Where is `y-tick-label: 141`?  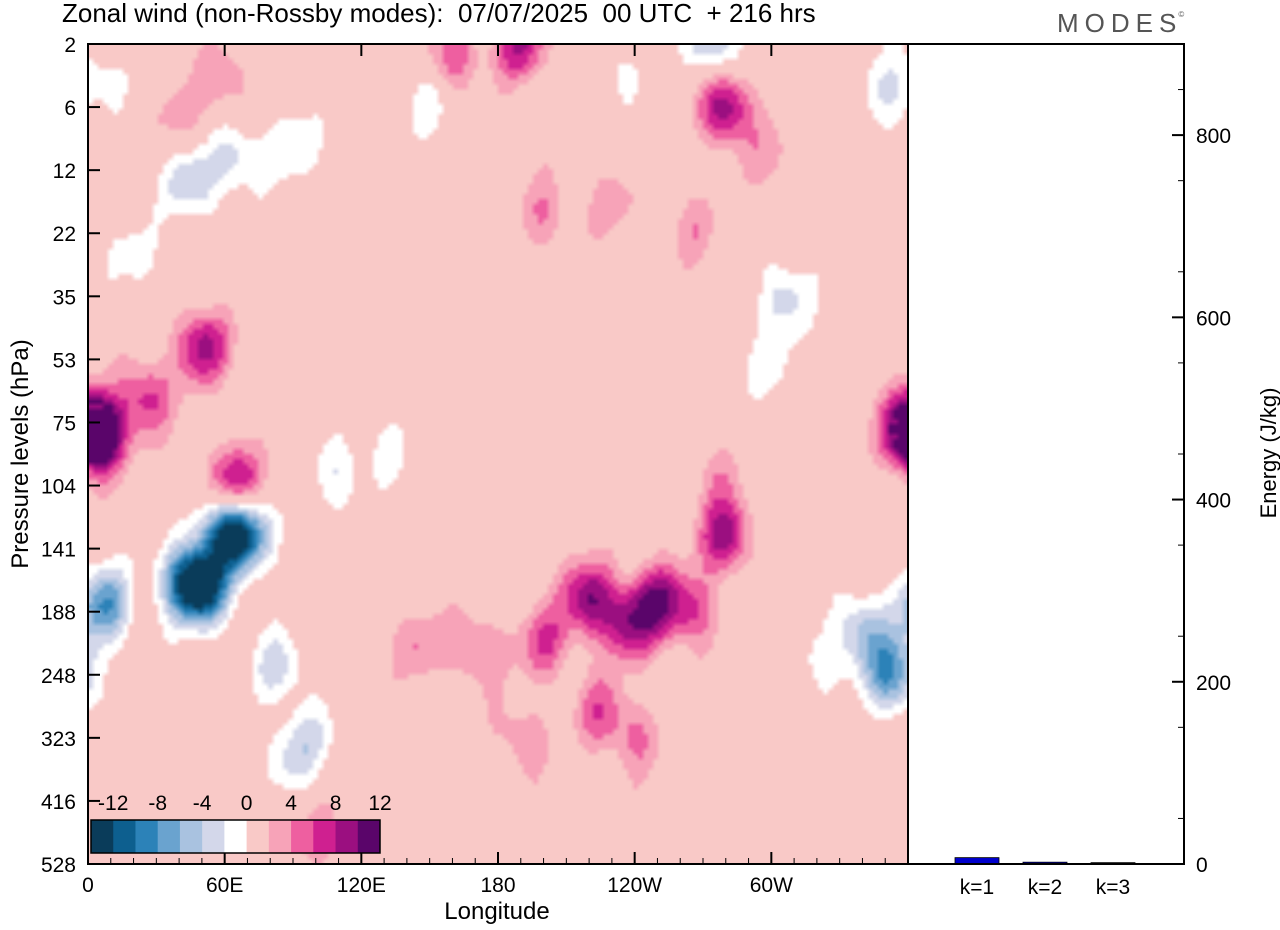 y-tick-label: 141 is located at coordinates (58, 550).